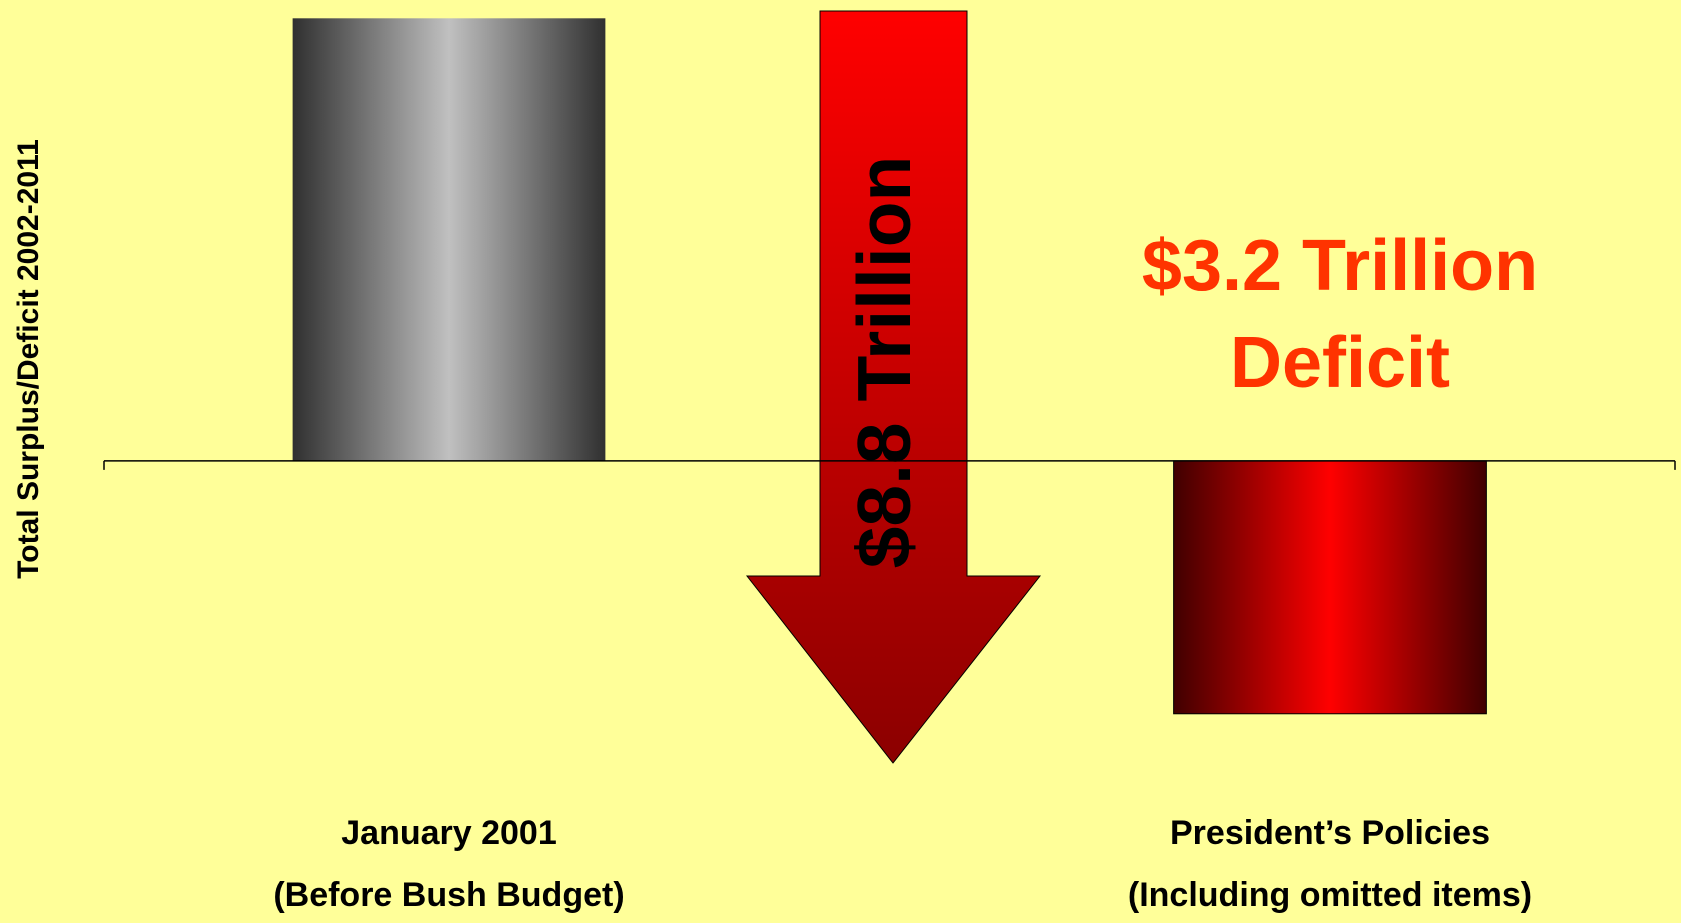  I want to click on deficit-label: $3.2 Trillion, so click(1340, 266).